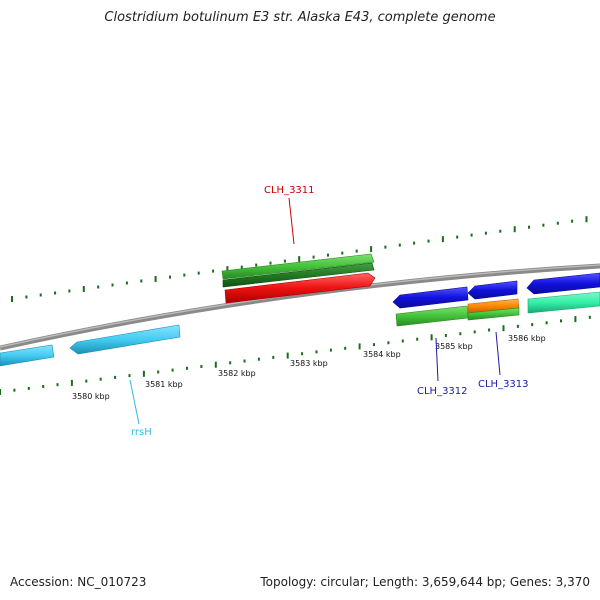  I want to click on accession-text: Accession: NC_010723, so click(78, 582).